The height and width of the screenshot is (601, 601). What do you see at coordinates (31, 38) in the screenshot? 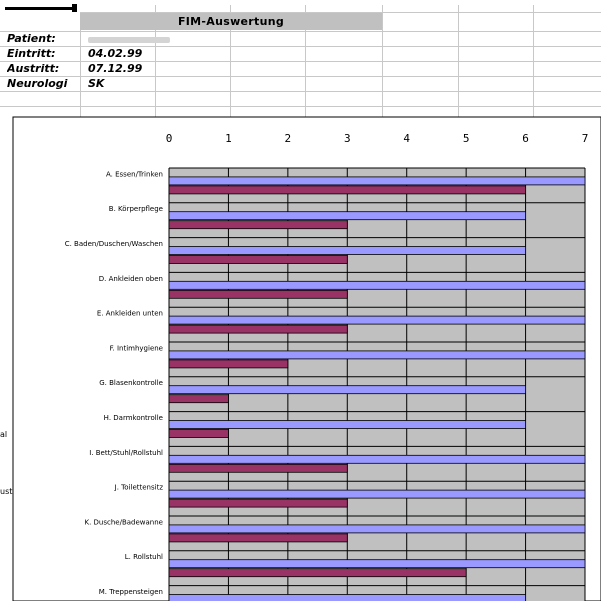
I see `patient-label: Patient:` at bounding box center [31, 38].